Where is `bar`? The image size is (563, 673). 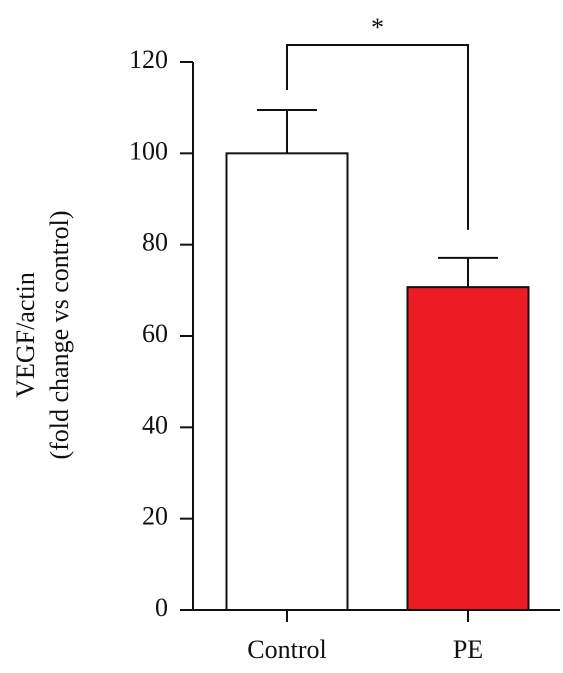 bar is located at coordinates (468, 448).